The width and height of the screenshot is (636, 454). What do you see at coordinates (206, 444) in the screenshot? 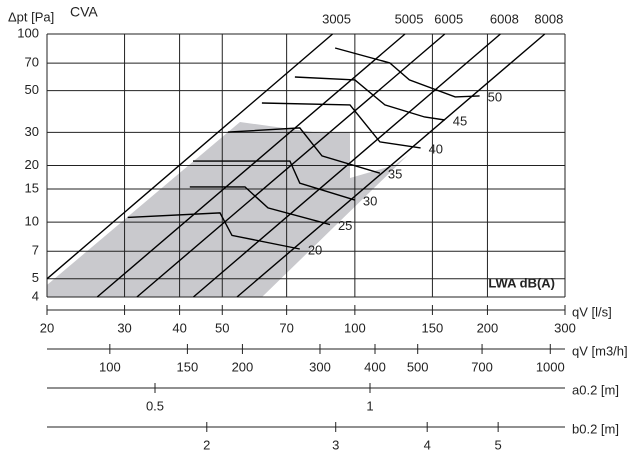
I see `secondary-tick-label: 2` at bounding box center [206, 444].